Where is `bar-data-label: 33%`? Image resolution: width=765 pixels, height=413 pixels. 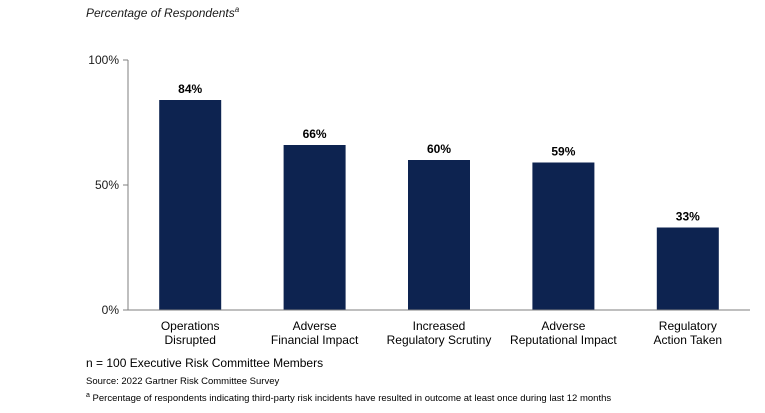
bar-data-label: 33% is located at coordinates (688, 217).